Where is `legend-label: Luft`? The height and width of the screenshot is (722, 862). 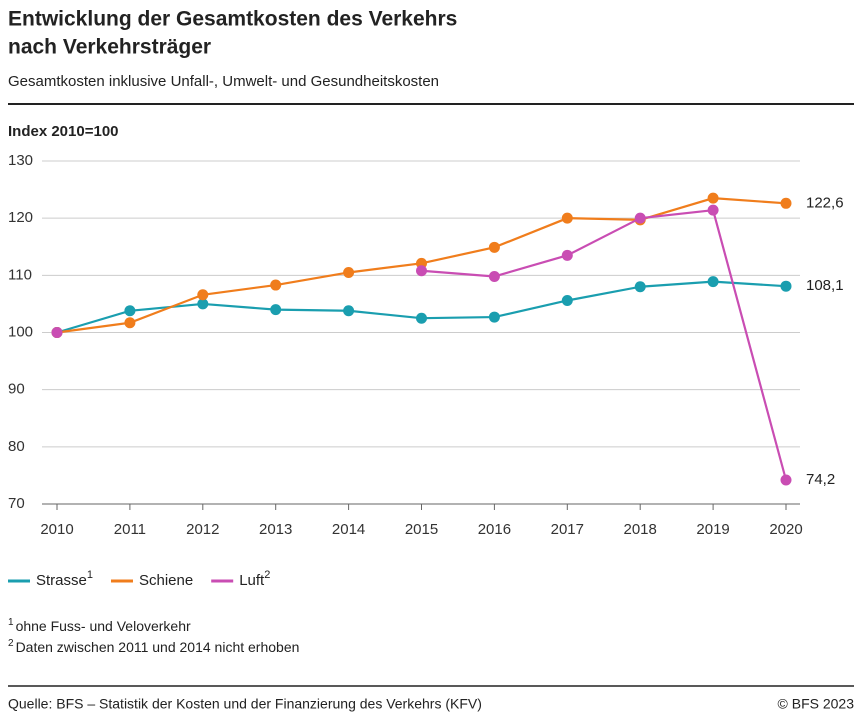 legend-label: Luft is located at coordinates (252, 580).